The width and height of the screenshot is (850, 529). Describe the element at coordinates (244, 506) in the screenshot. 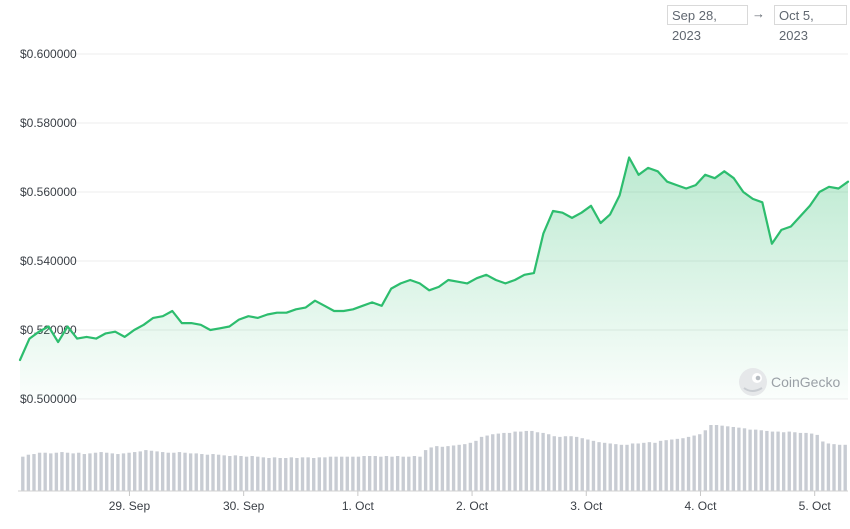

I see `x-tick-label: 30. Sep` at that location.